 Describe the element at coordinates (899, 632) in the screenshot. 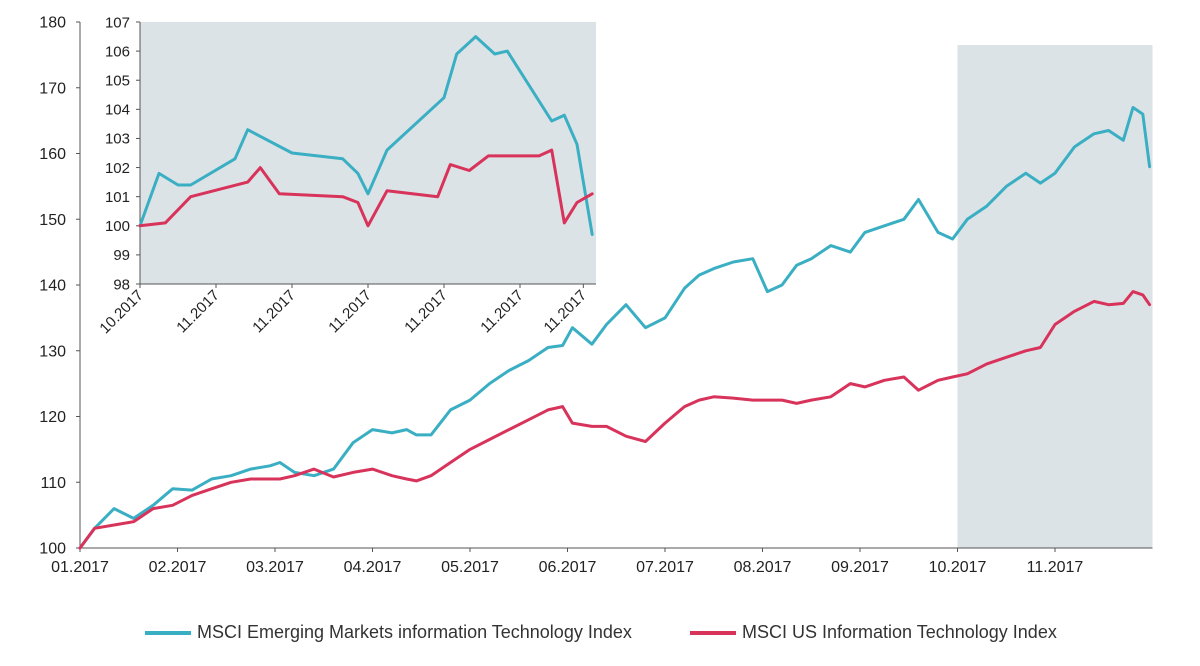

I see `legend-label-us: MSCI US Information Technology Index` at that location.